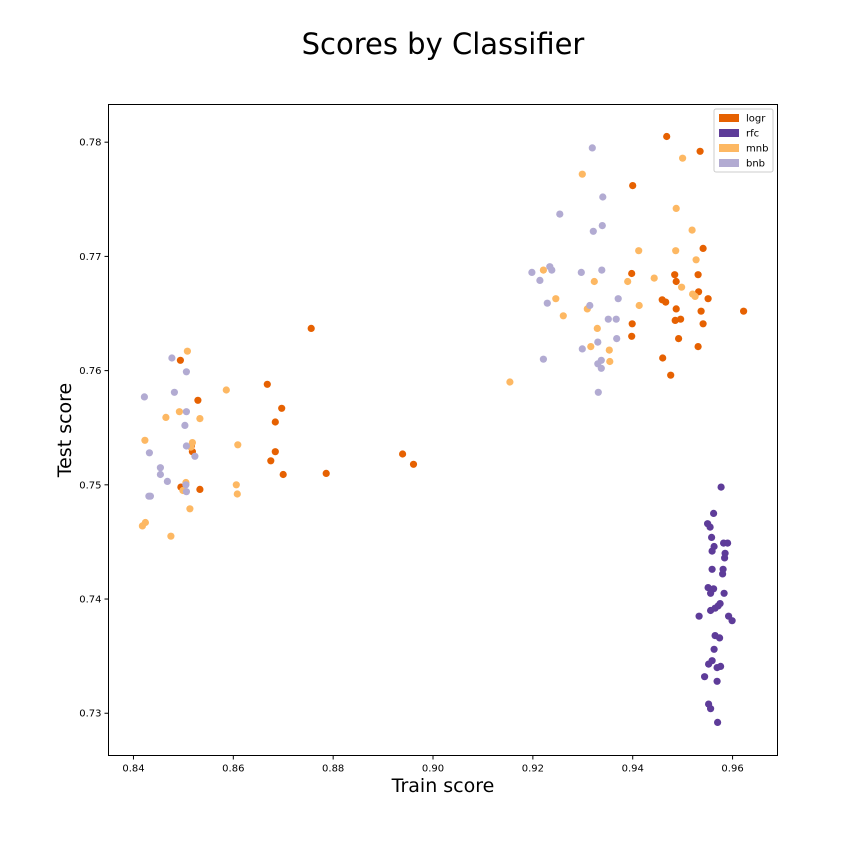 This screenshot has width=864, height=864. I want to click on y-tick-label-3: 0.76, so click(90, 371).